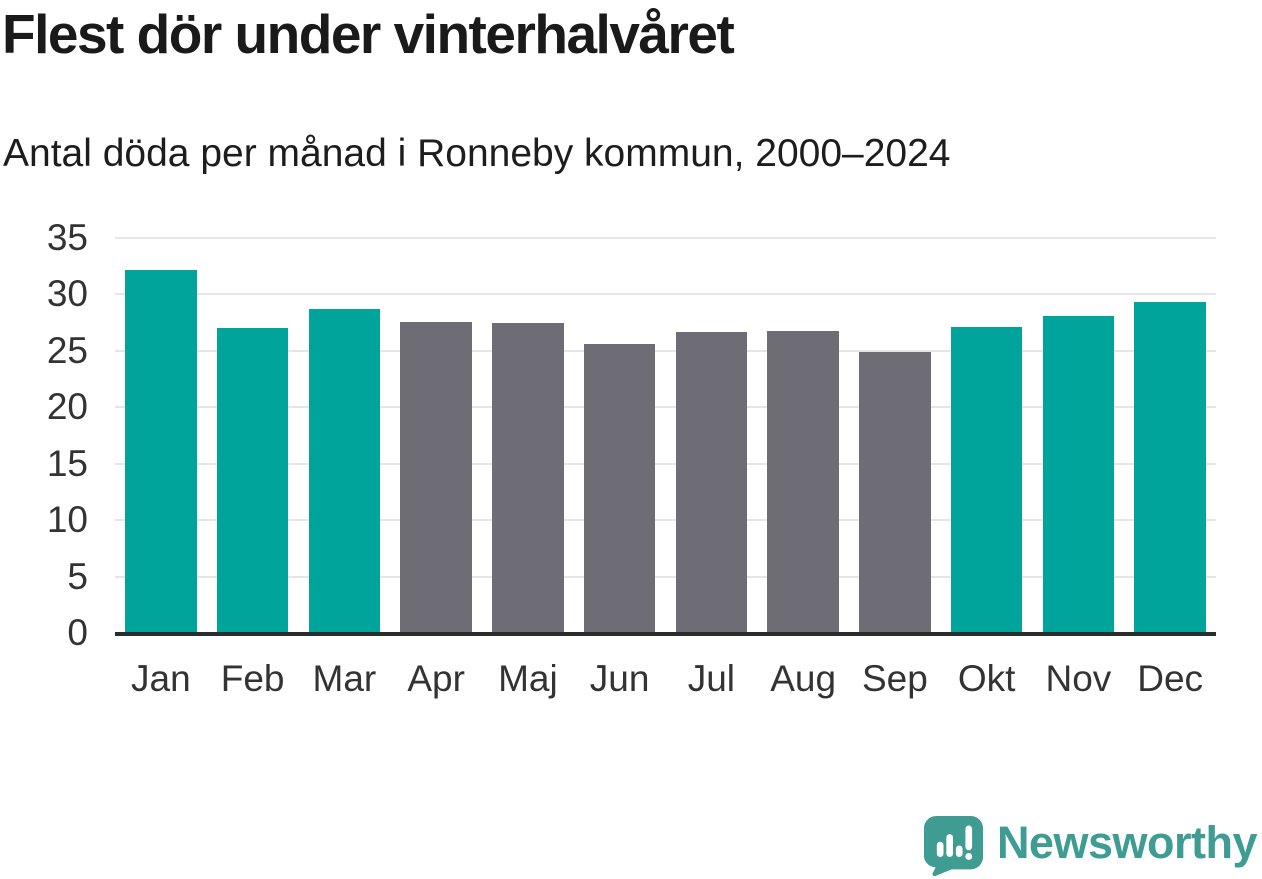 This screenshot has width=1262, height=879. I want to click on bar-jul, so click(711, 483).